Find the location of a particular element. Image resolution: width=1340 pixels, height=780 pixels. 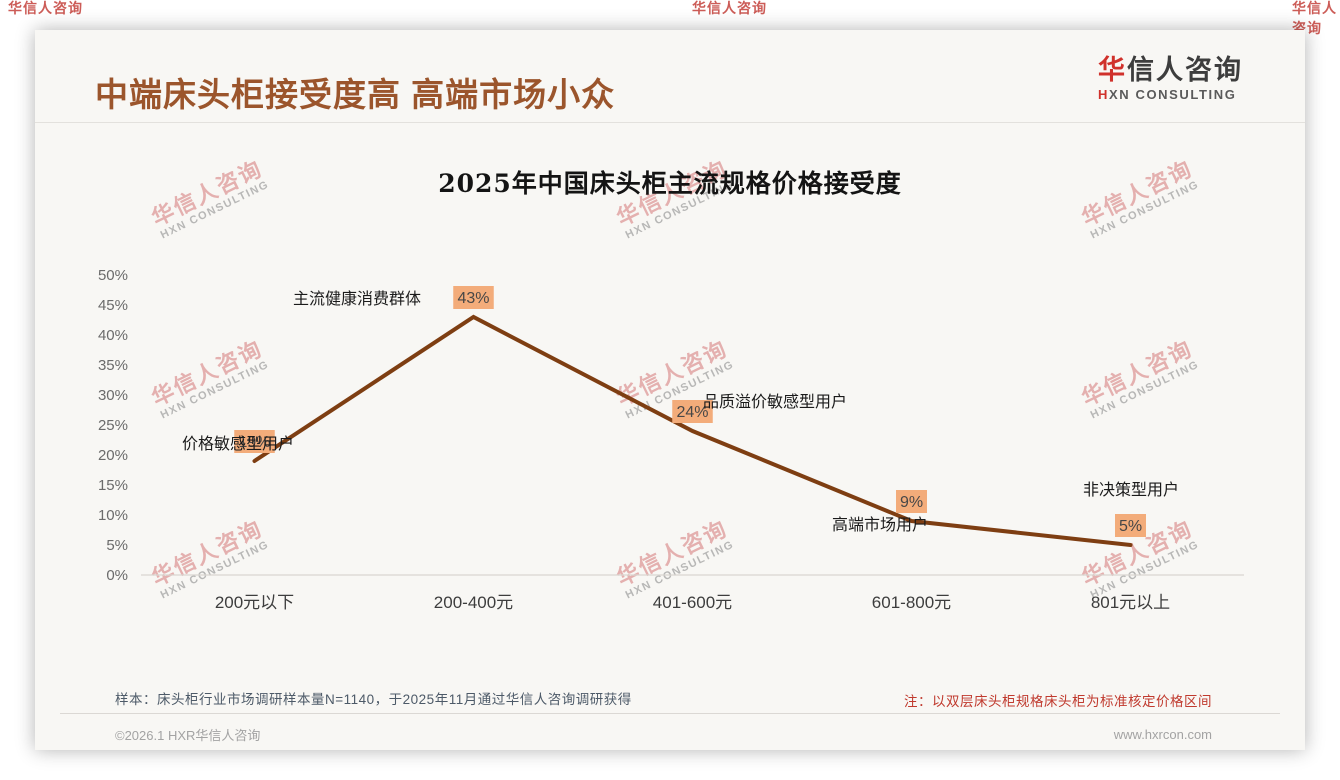

y-tick-label: 30% is located at coordinates (113, 395).